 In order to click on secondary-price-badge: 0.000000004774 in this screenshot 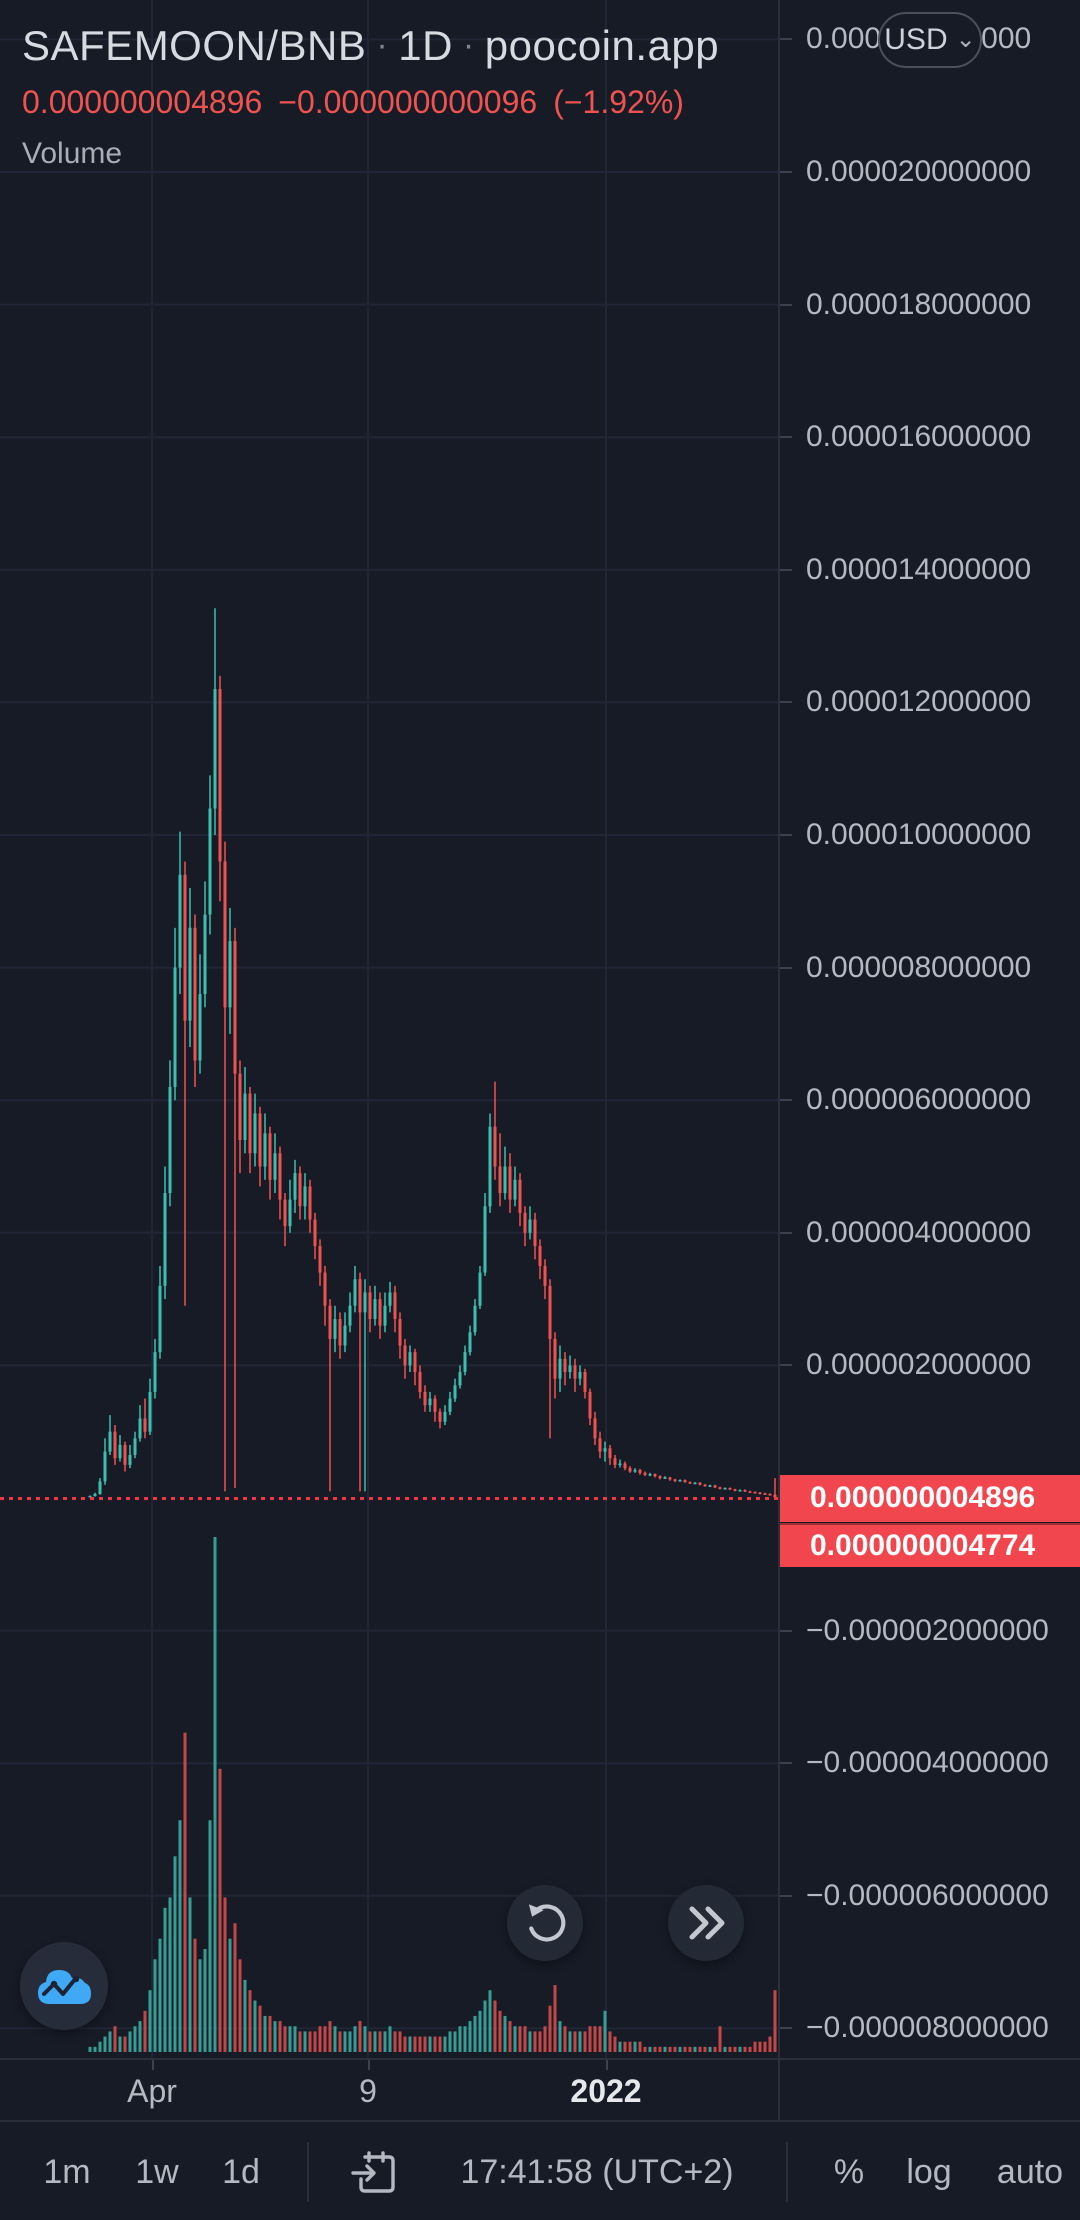, I will do `click(930, 1545)`.